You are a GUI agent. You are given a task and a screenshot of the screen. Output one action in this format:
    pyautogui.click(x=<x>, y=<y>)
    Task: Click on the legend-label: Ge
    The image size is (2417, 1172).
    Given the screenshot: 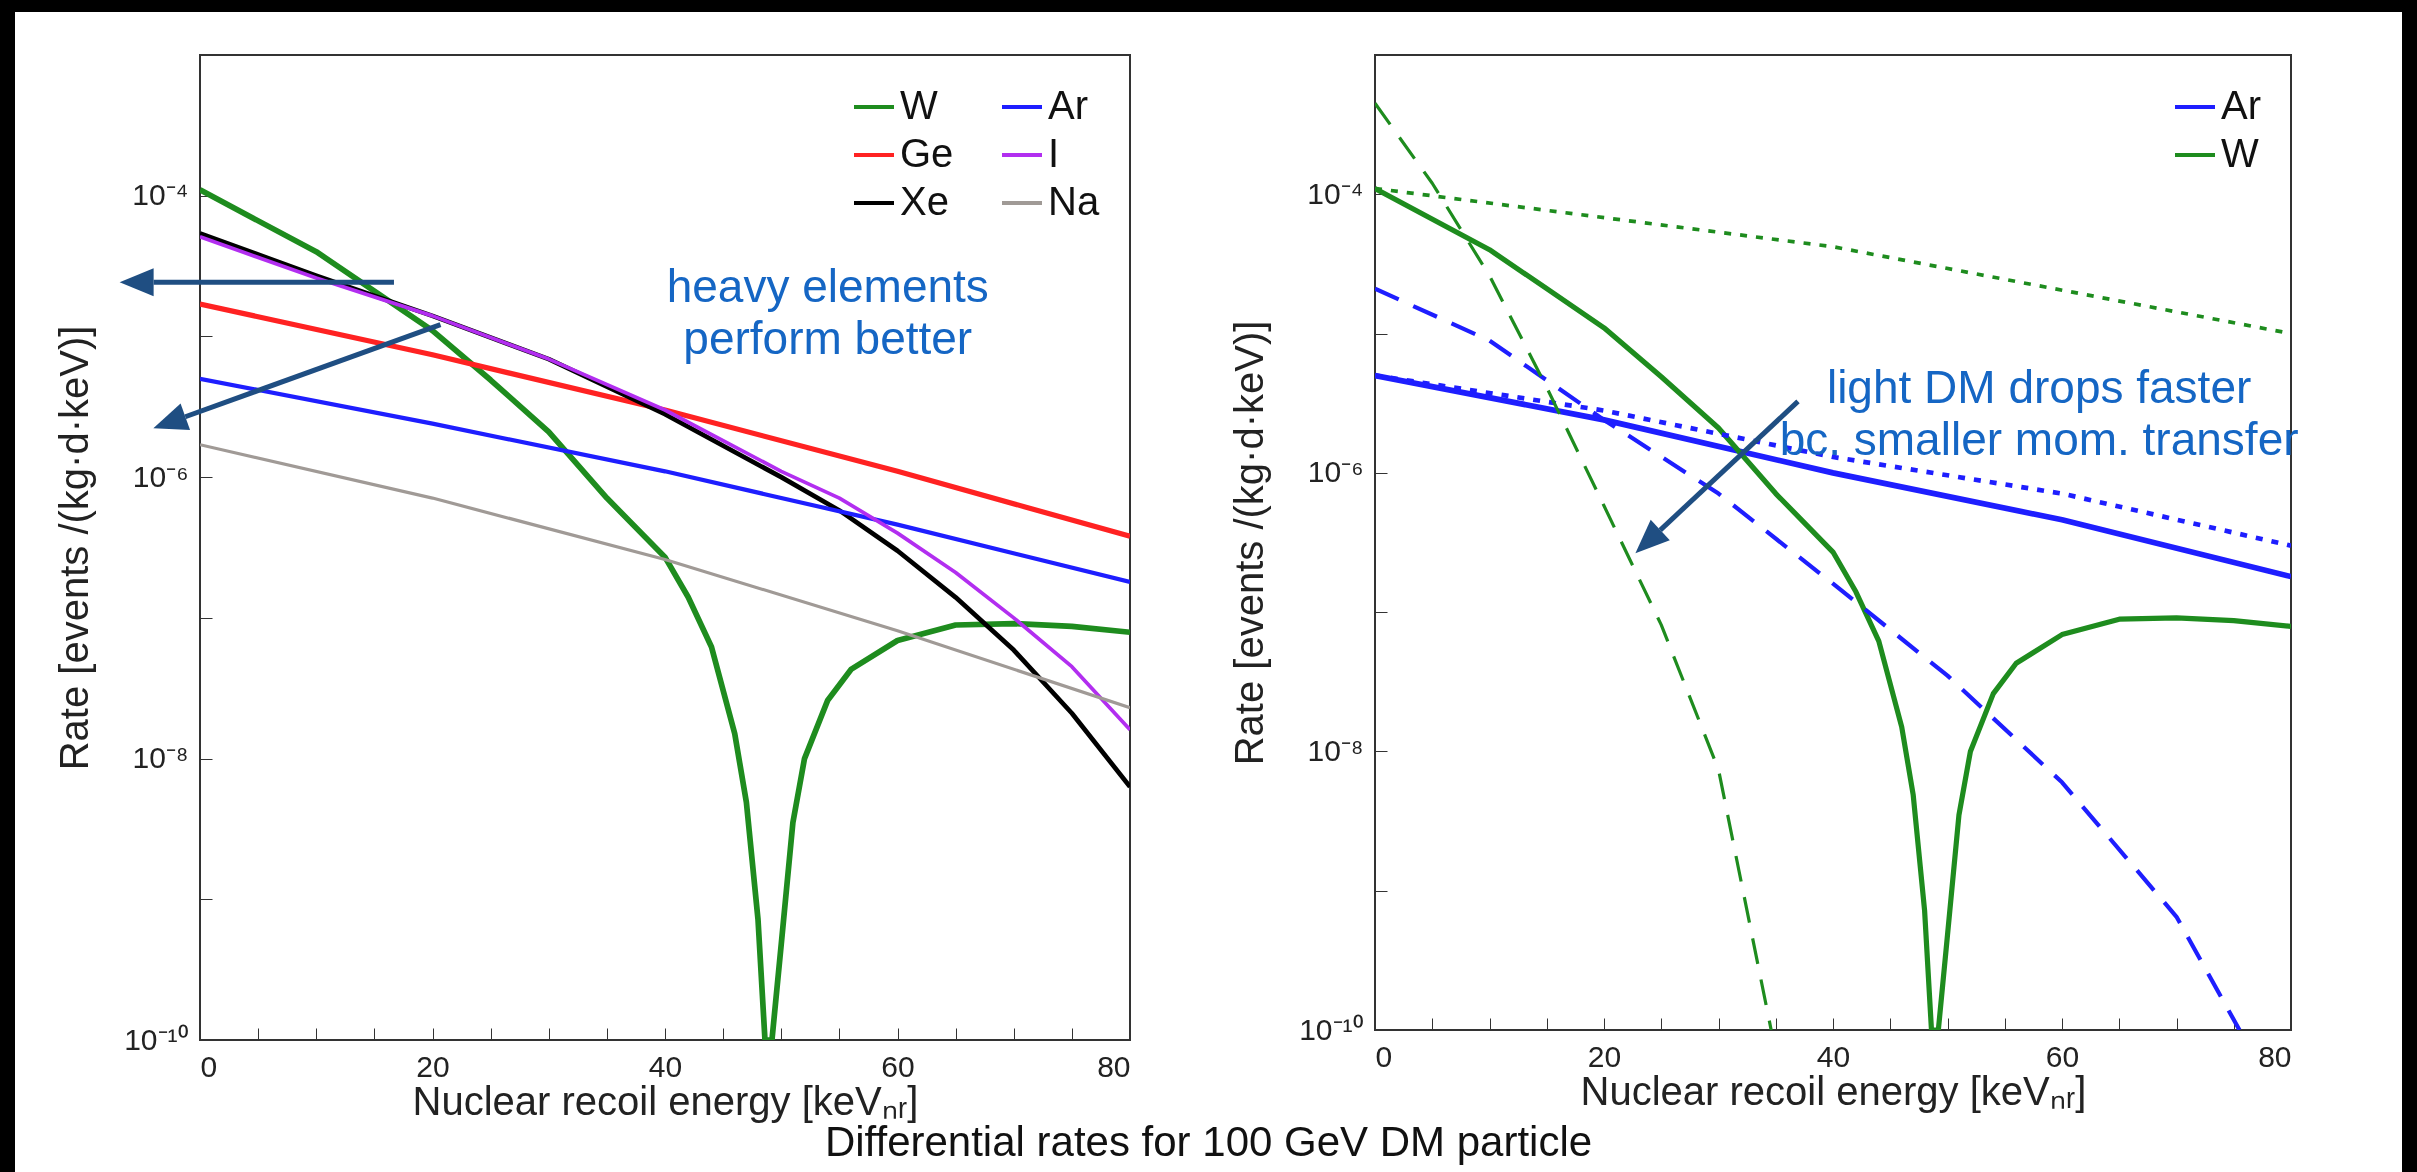 What is the action you would take?
    pyautogui.click(x=927, y=153)
    